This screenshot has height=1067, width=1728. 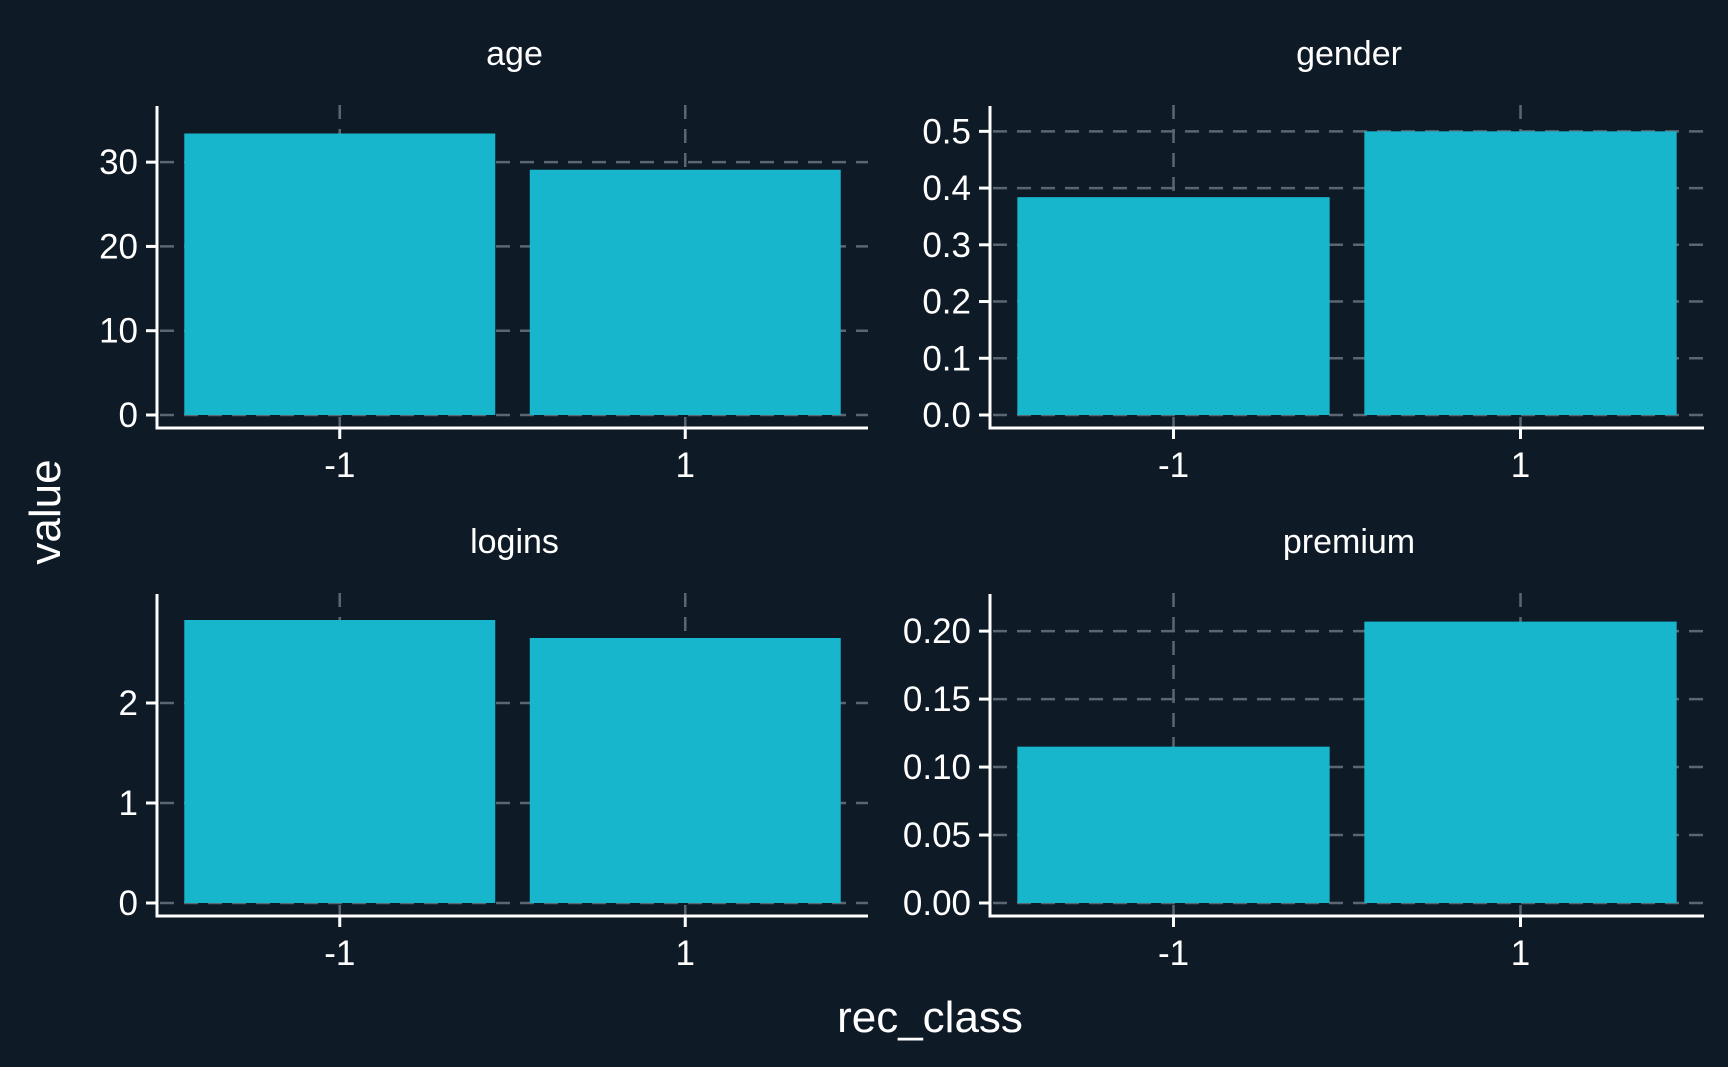 What do you see at coordinates (514, 542) in the screenshot?
I see `facet-title: logins` at bounding box center [514, 542].